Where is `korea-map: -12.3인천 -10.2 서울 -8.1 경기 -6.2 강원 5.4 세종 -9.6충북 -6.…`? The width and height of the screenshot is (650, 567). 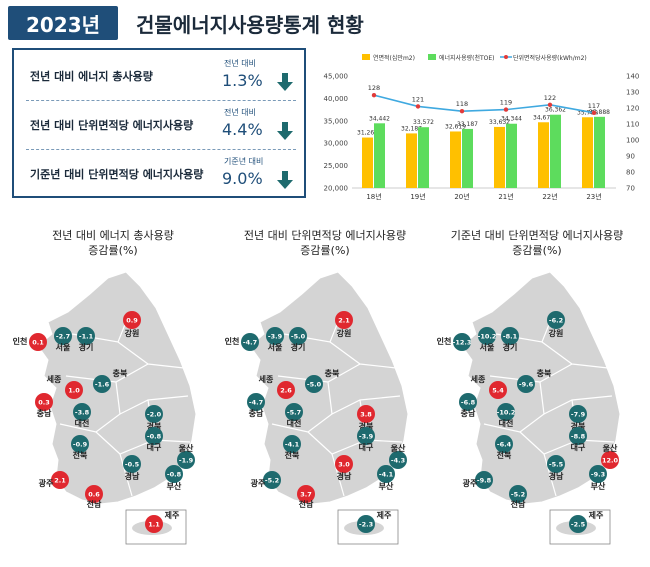 korea-map: -12.3인천 -10.2 서울 -8.1 경기 -6.2 강원 5.4 세종 -9.6충북 -6.… is located at coordinates (529, 408).